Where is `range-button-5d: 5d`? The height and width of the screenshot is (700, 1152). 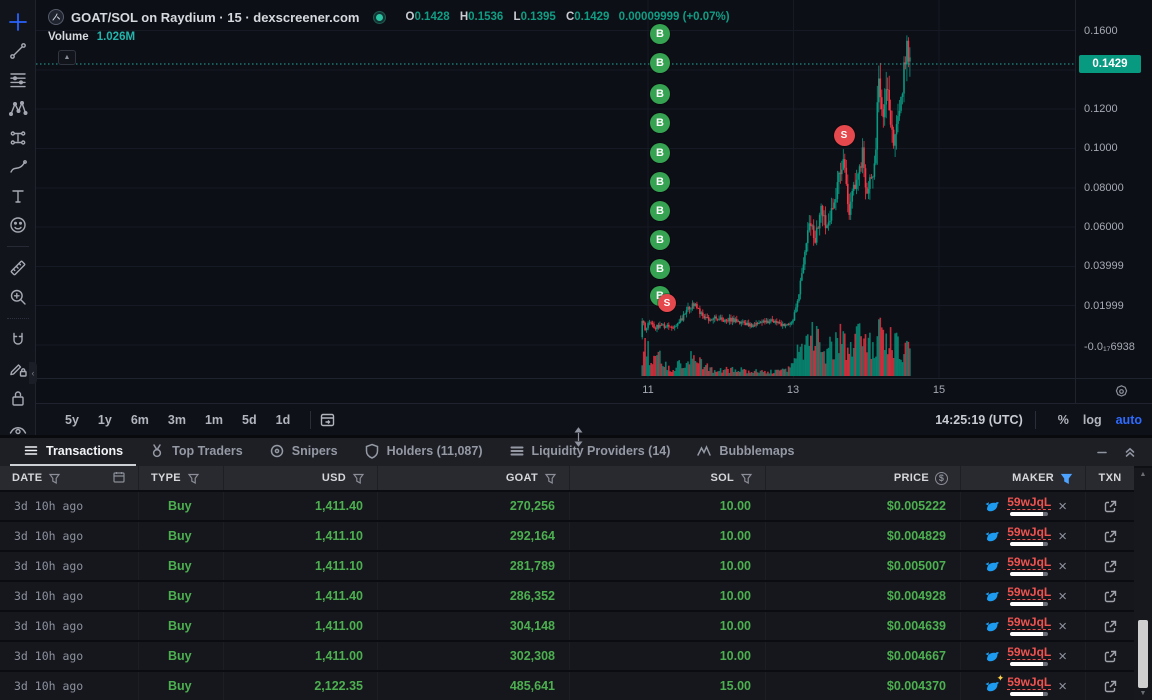 range-button-5d: 5d is located at coordinates (249, 419).